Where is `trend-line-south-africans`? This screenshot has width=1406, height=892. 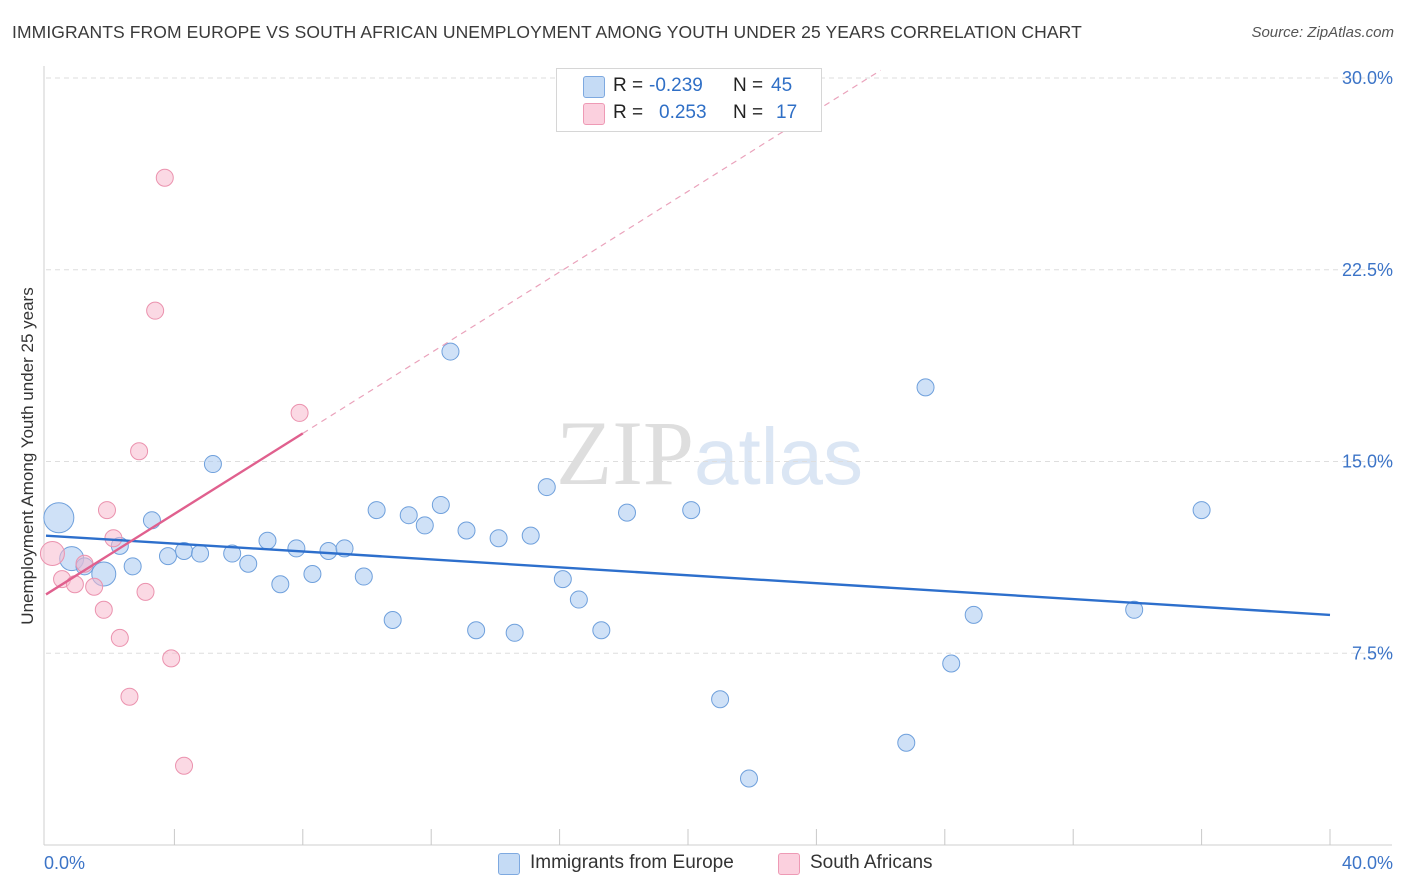 trend-line-south-africans is located at coordinates (174, 514).